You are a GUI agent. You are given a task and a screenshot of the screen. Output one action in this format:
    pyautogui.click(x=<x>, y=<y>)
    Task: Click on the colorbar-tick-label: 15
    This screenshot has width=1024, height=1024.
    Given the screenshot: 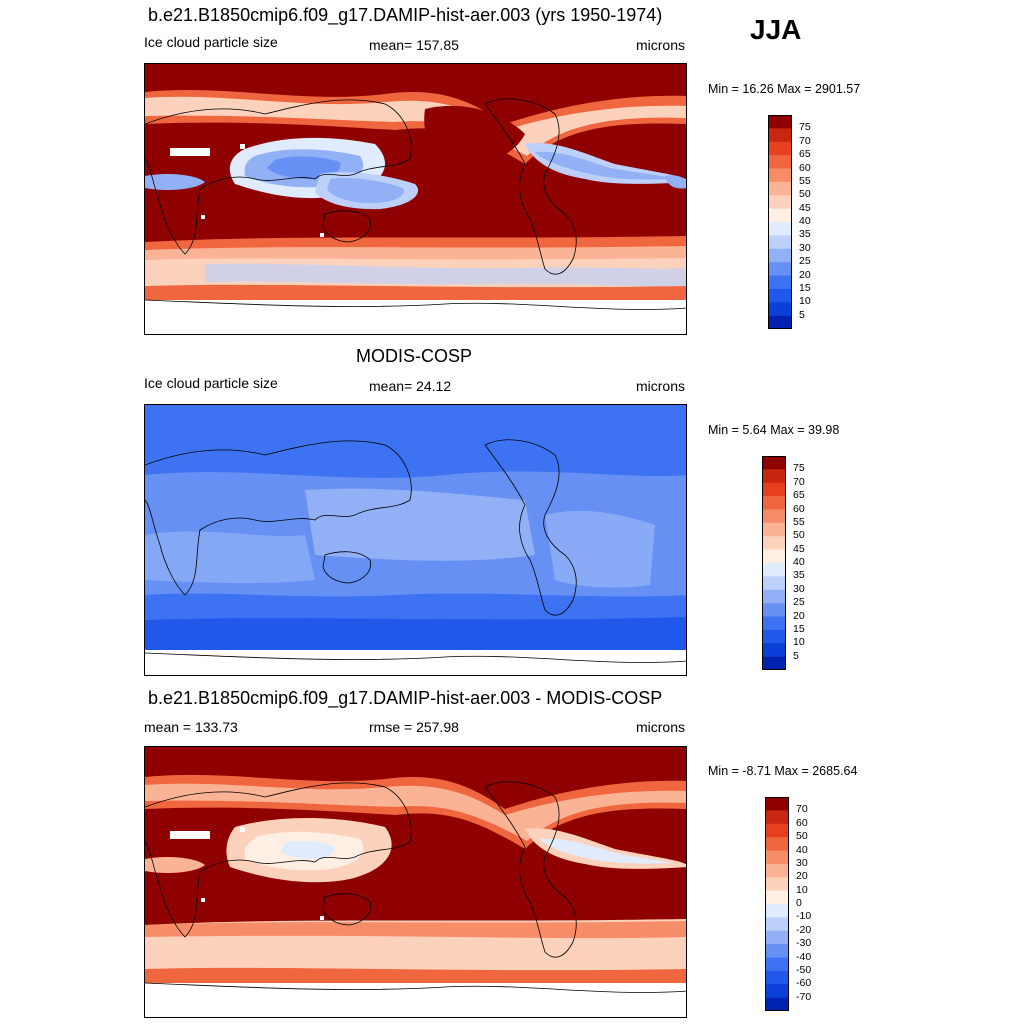 What is the action you would take?
    pyautogui.click(x=799, y=628)
    